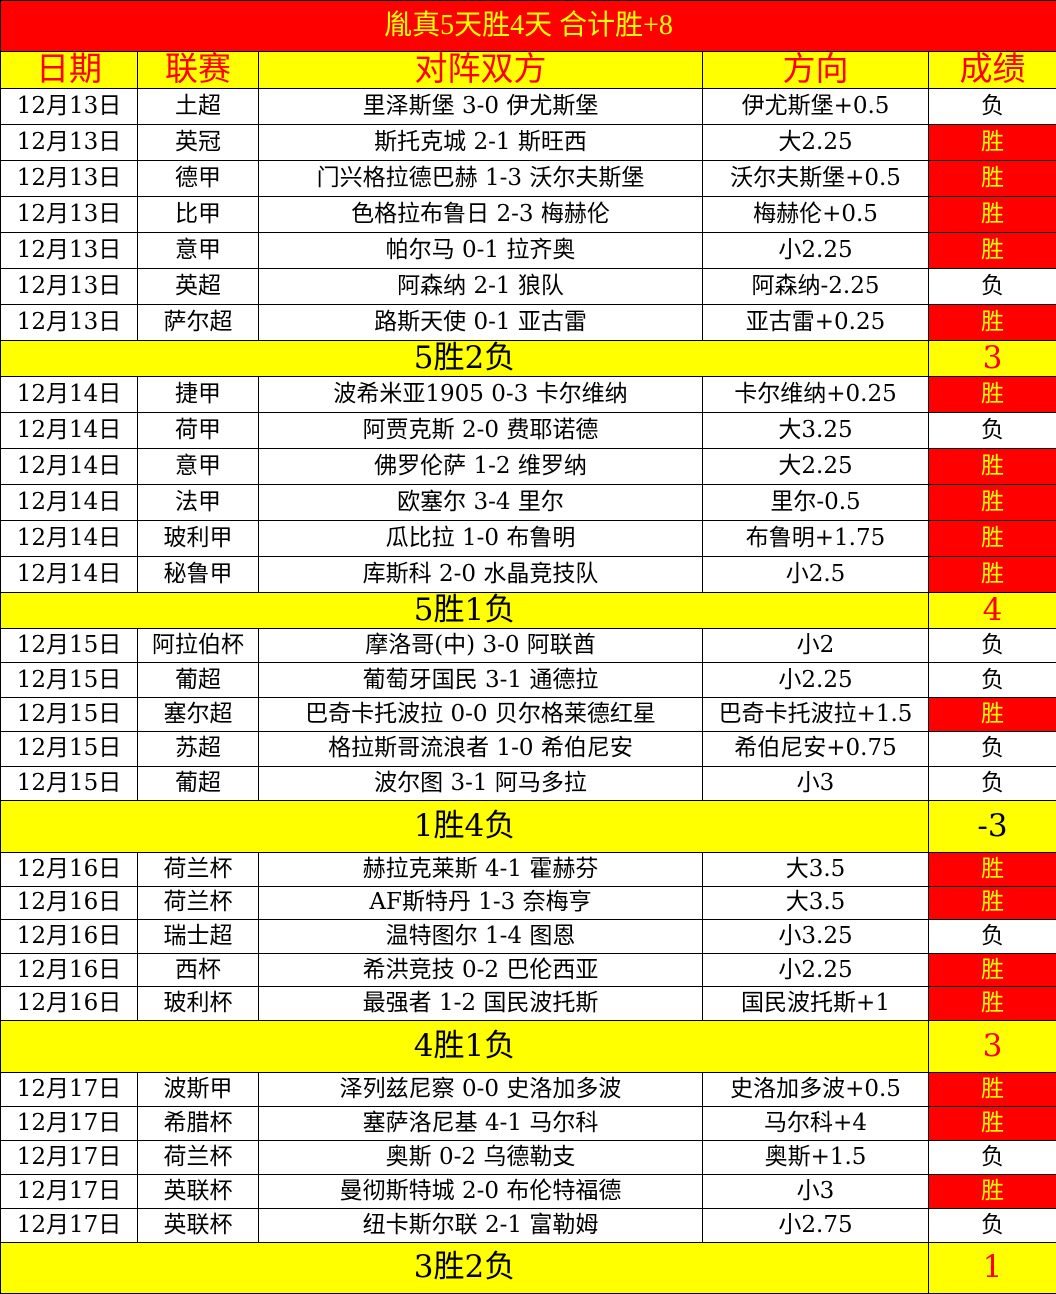 The width and height of the screenshot is (1056, 1294). What do you see at coordinates (480, 1123) in the screenshot?
I see `cell-match: 塞萨洛尼基 4-1 马尔科` at bounding box center [480, 1123].